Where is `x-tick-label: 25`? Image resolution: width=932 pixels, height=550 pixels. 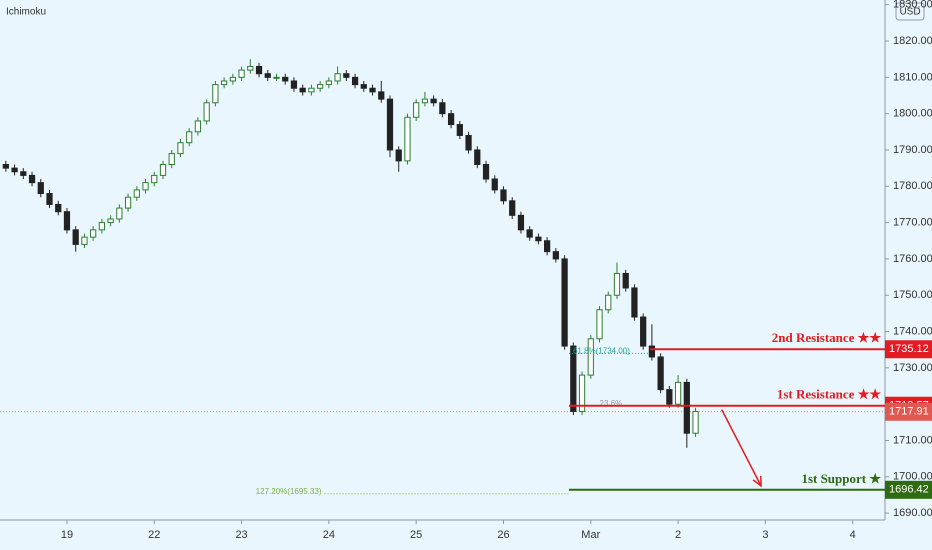 x-tick-label: 25 is located at coordinates (416, 535).